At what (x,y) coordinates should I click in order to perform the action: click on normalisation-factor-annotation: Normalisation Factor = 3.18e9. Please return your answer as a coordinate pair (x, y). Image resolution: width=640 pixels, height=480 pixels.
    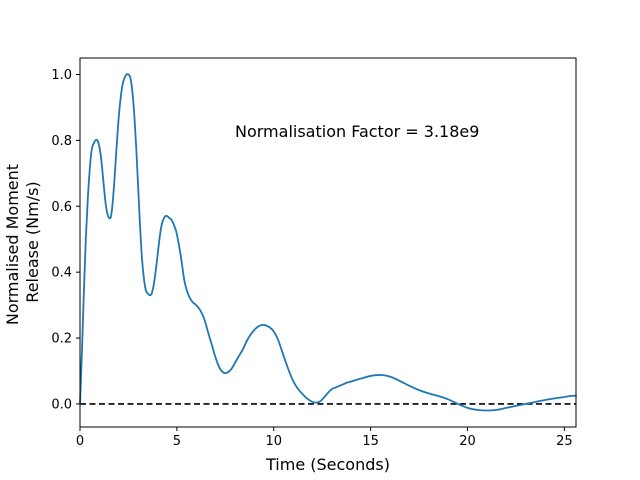
    Looking at the image, I should click on (357, 131).